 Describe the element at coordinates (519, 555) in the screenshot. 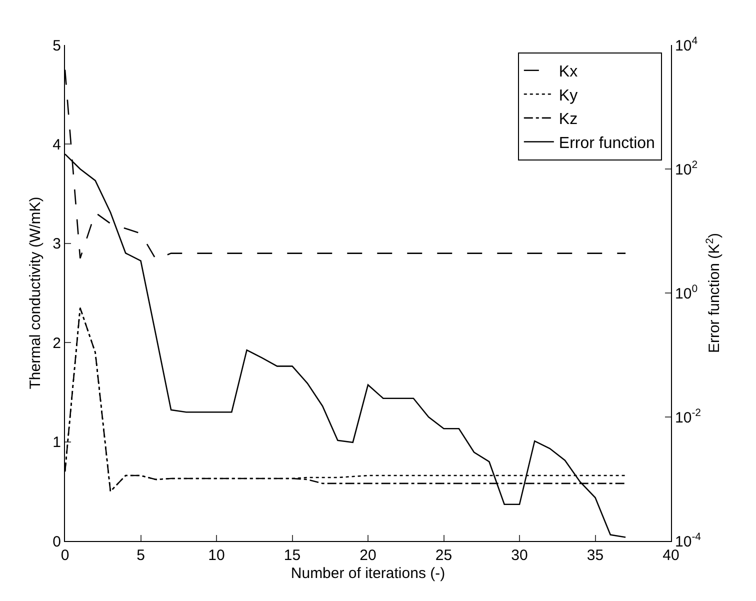

I see `x-tick-label: 30` at that location.